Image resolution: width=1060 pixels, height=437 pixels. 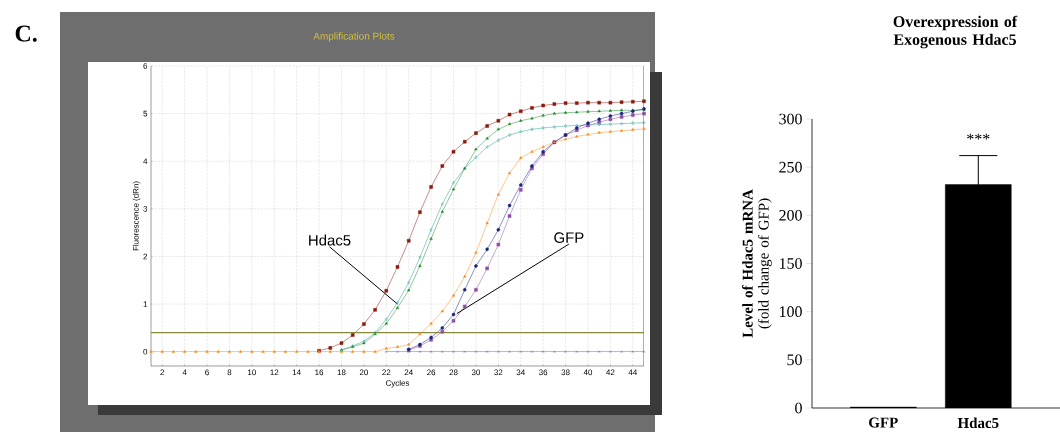 What do you see at coordinates (26, 33) in the screenshot?
I see `text: C.` at bounding box center [26, 33].